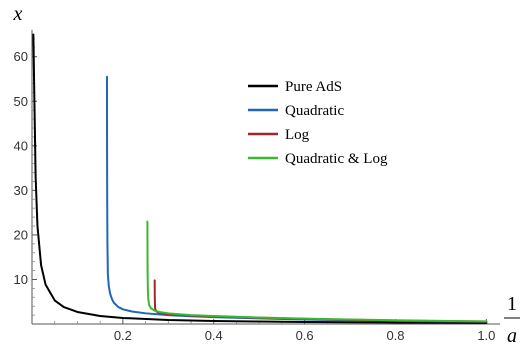  Describe the element at coordinates (21, 234) in the screenshot. I see `y-tick-label: 20` at that location.